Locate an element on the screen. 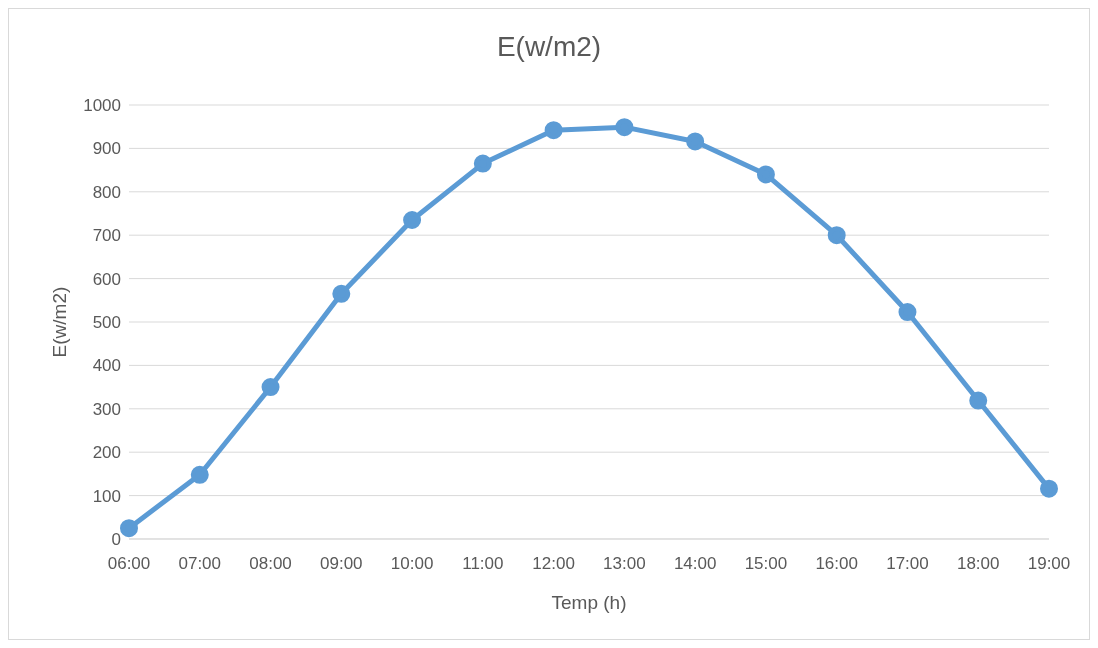 This screenshot has width=1098, height=648. y-tick-label: 700 is located at coordinates (106, 236).